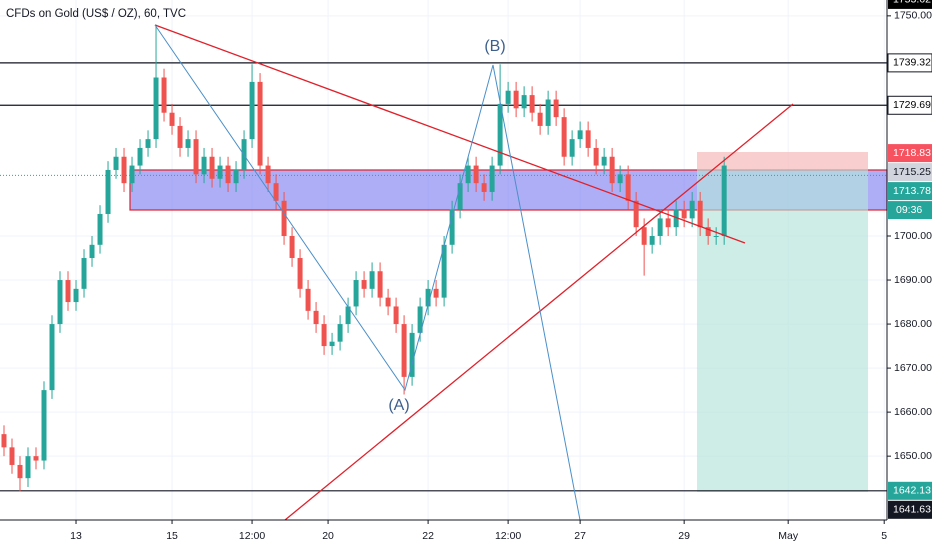 The image size is (932, 550). I want to click on countdown-box, so click(910, 210).